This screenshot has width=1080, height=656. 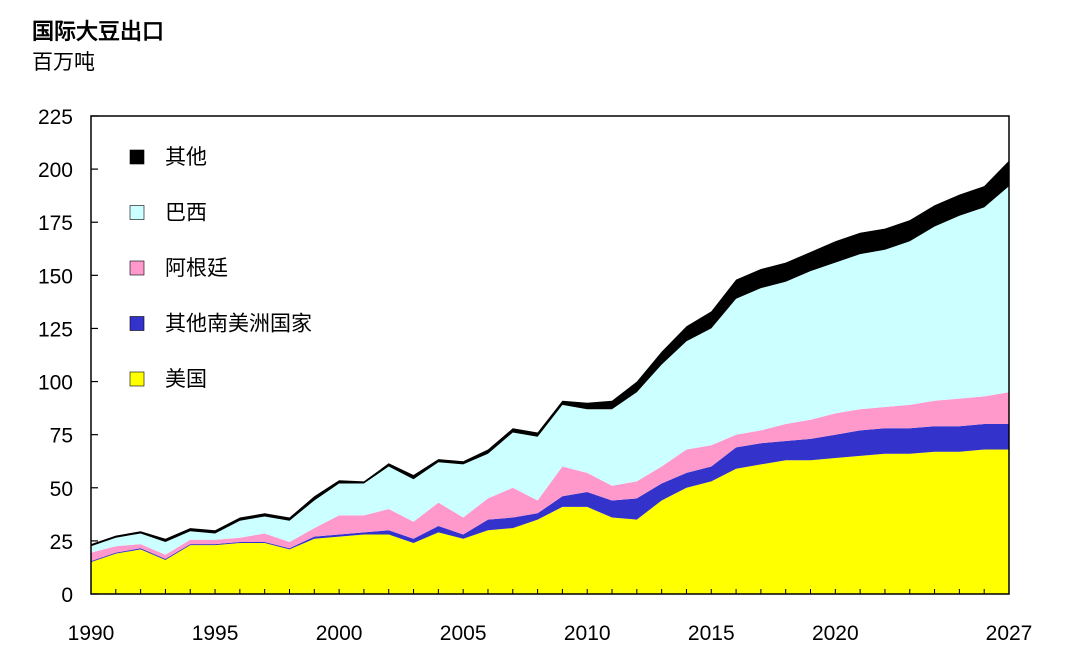 What do you see at coordinates (55, 223) in the screenshot?
I see `y-tick-label: 175` at bounding box center [55, 223].